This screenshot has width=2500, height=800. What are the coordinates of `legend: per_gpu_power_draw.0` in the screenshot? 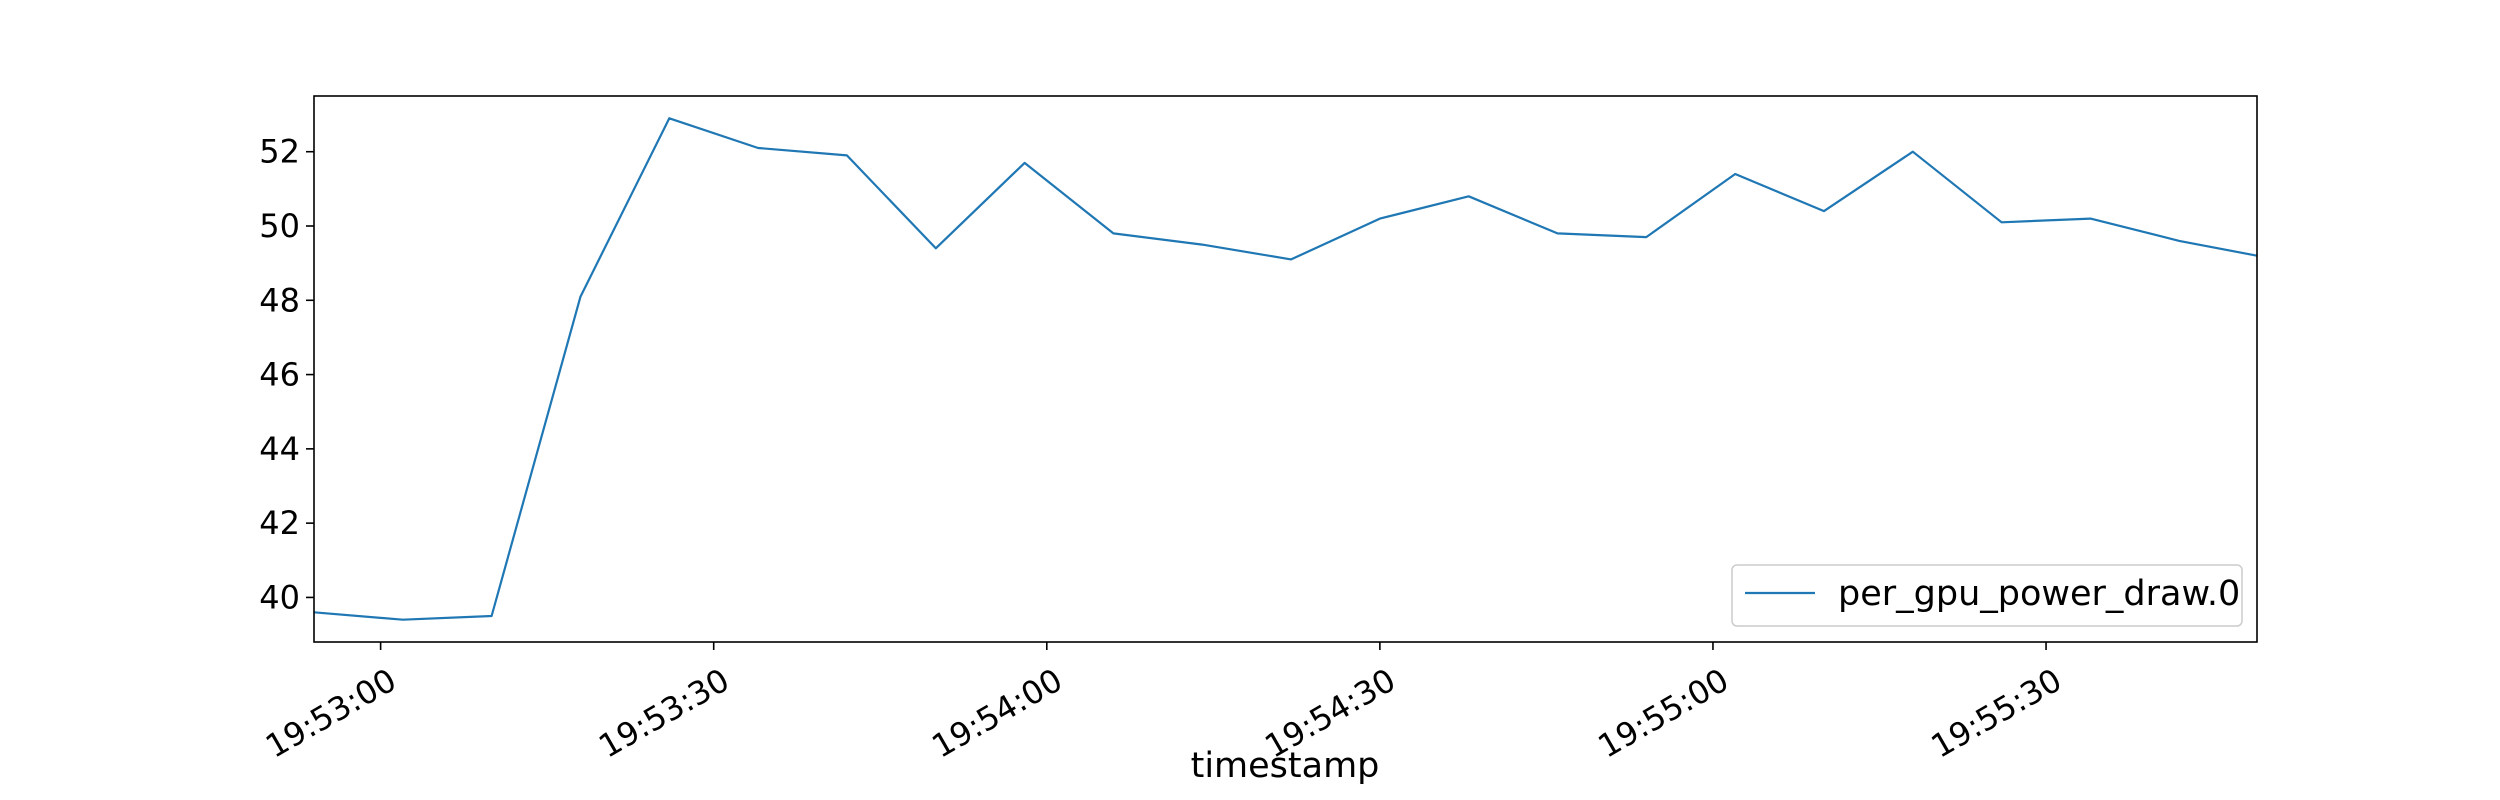 It's located at (1987, 595).